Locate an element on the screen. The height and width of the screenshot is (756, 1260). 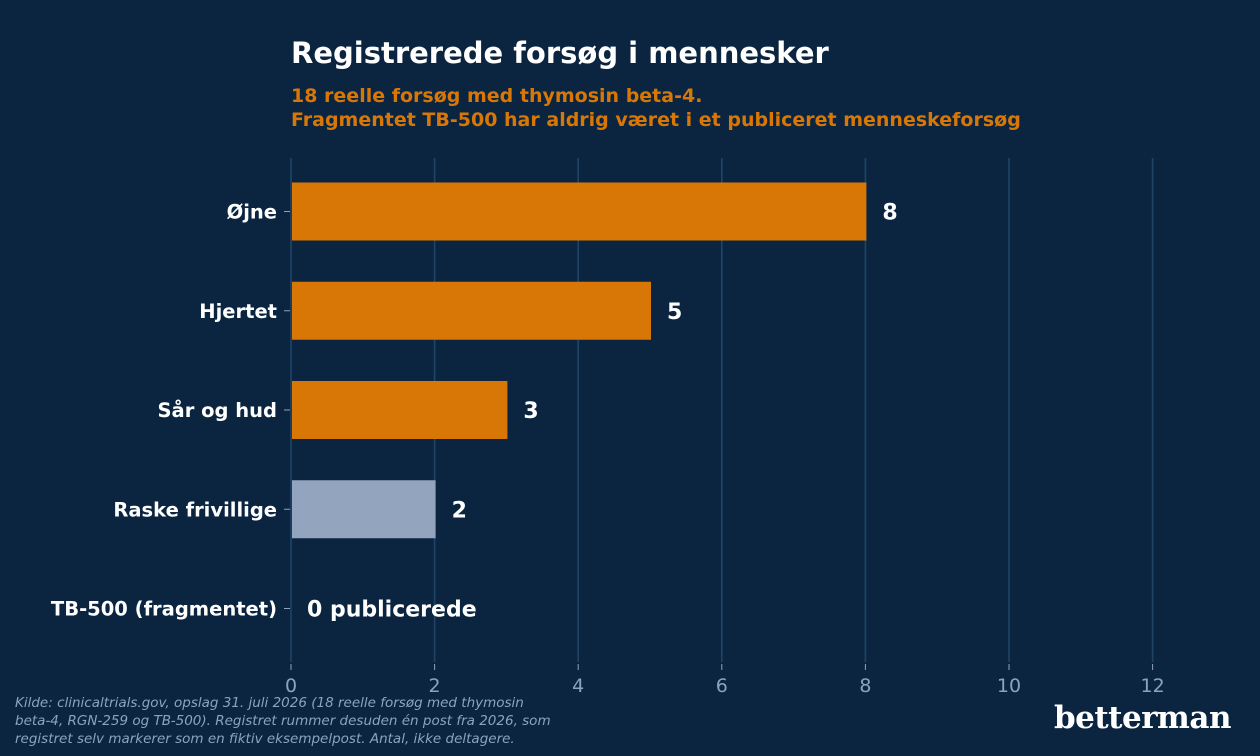
chart-title: Registrerede forsøg i mennesker is located at coordinates (560, 53).